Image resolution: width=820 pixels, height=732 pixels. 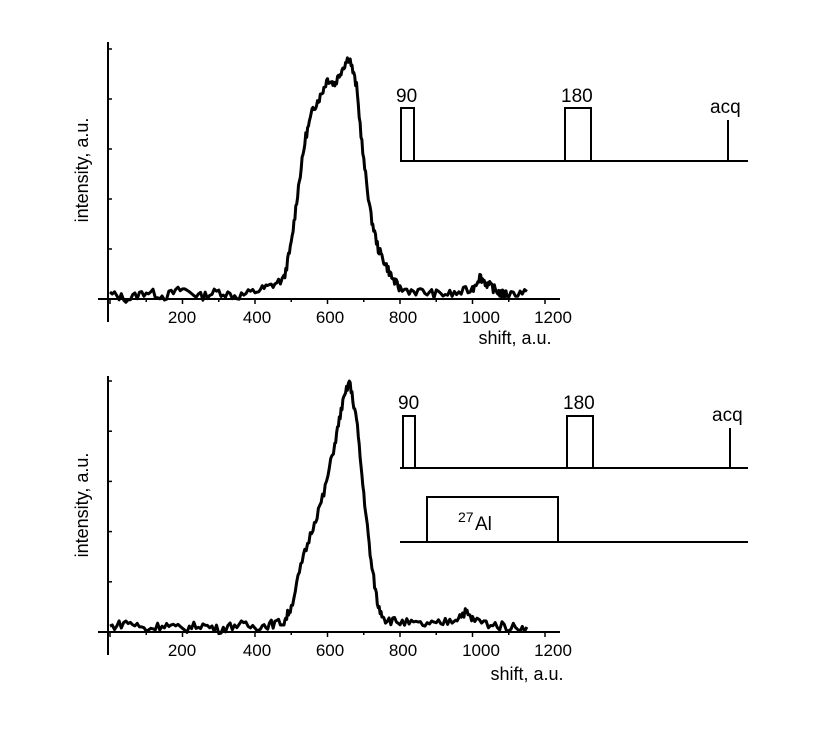 What do you see at coordinates (466, 517) in the screenshot?
I see `decoupling-label-mass: 27` at bounding box center [466, 517].